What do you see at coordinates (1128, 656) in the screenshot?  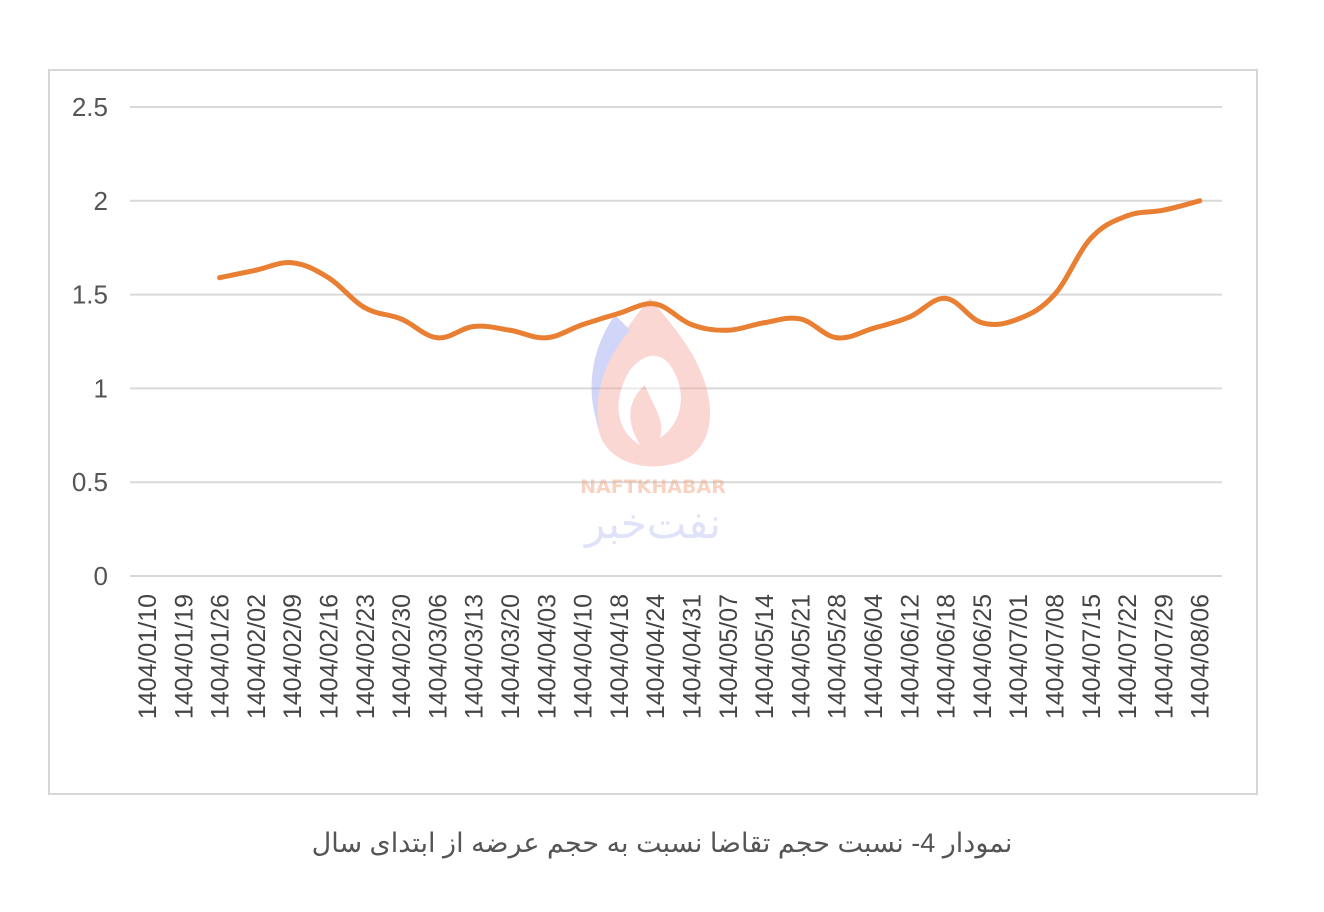 I see `x-tick-label: 1404/07/22` at bounding box center [1128, 656].